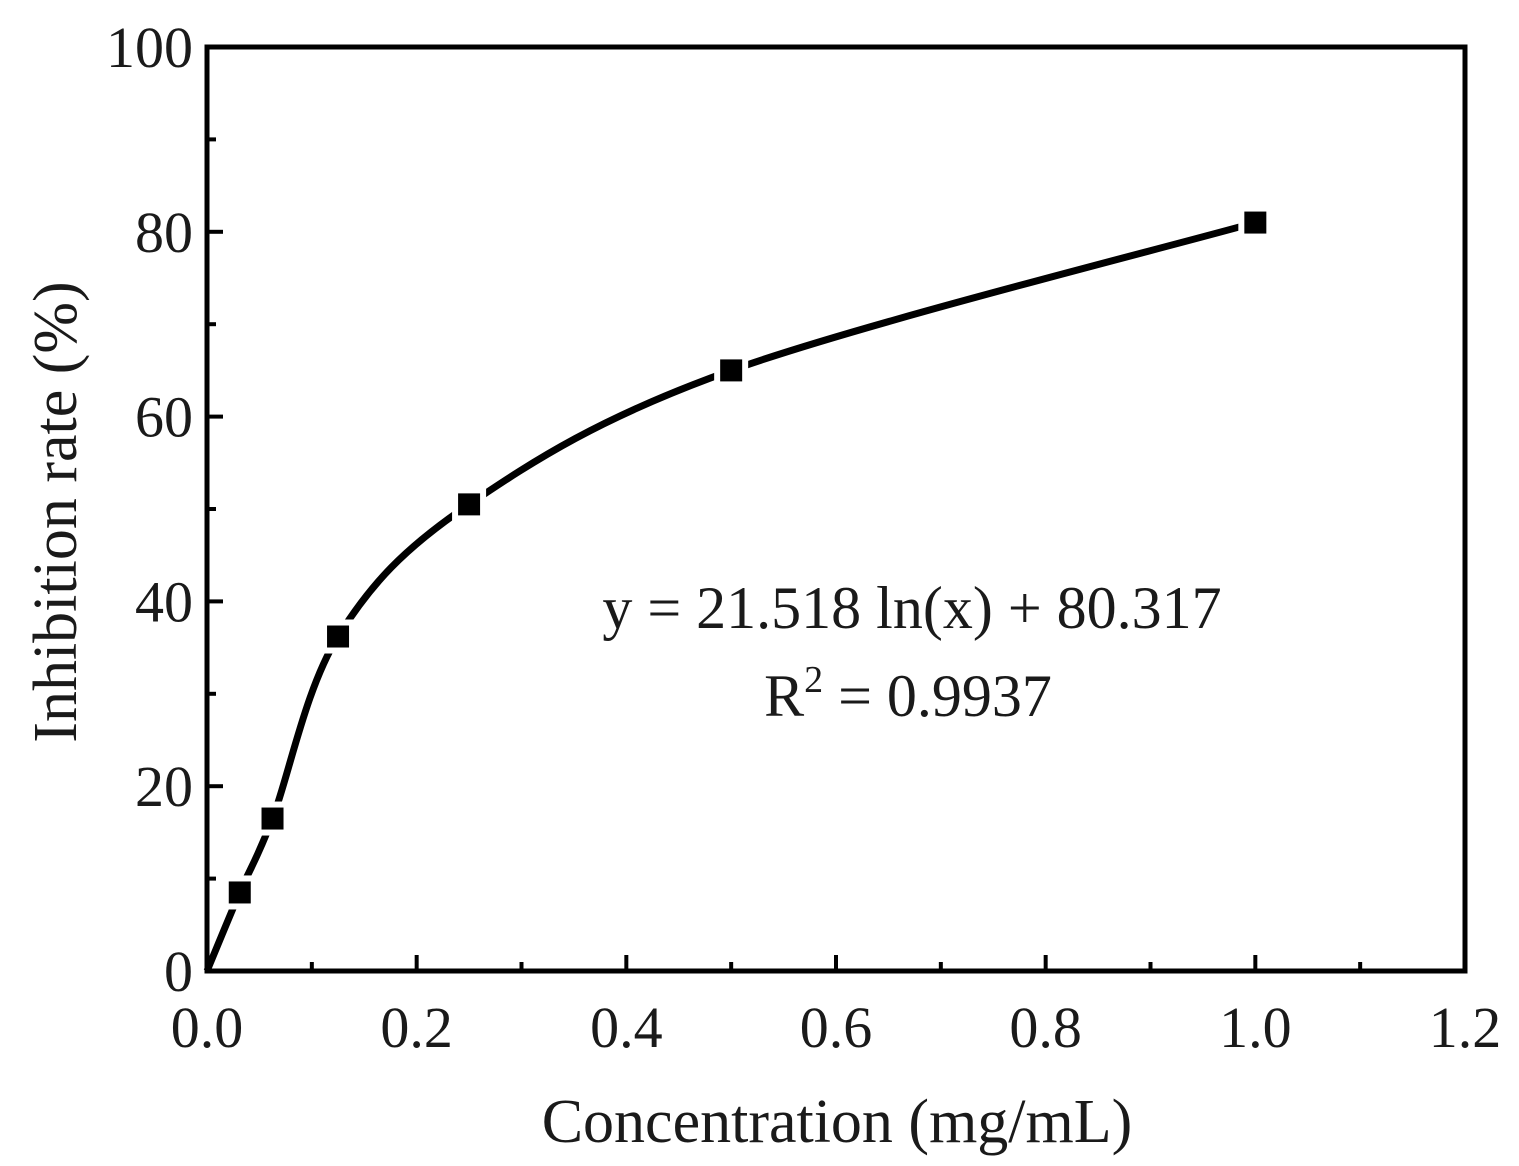 The height and width of the screenshot is (1166, 1519). What do you see at coordinates (626, 1027) in the screenshot?
I see `x-tick-label: 0.4` at bounding box center [626, 1027].